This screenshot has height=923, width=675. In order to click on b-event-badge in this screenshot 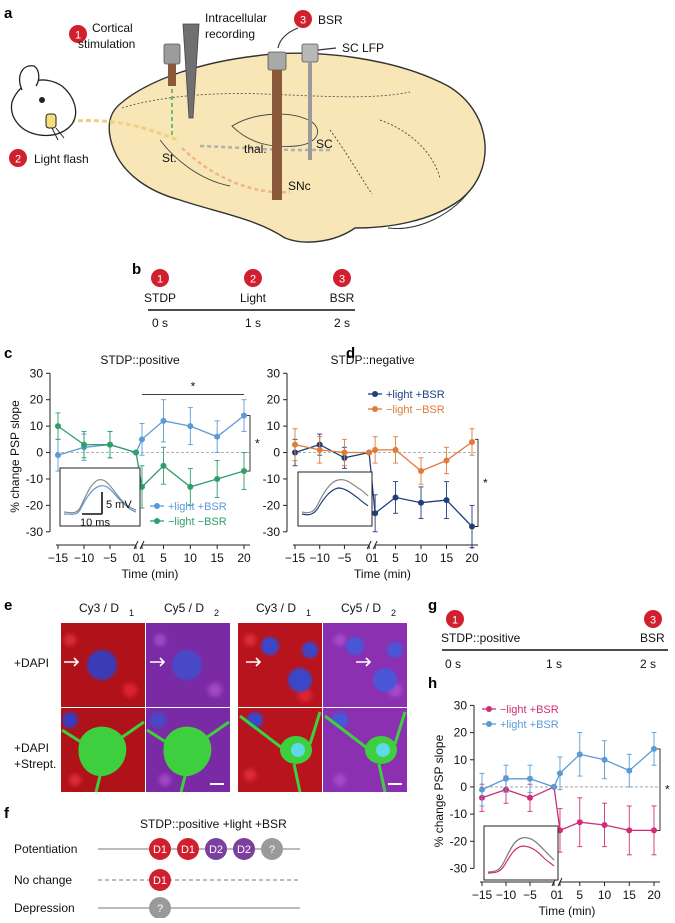, I will do `click(253, 278)`.